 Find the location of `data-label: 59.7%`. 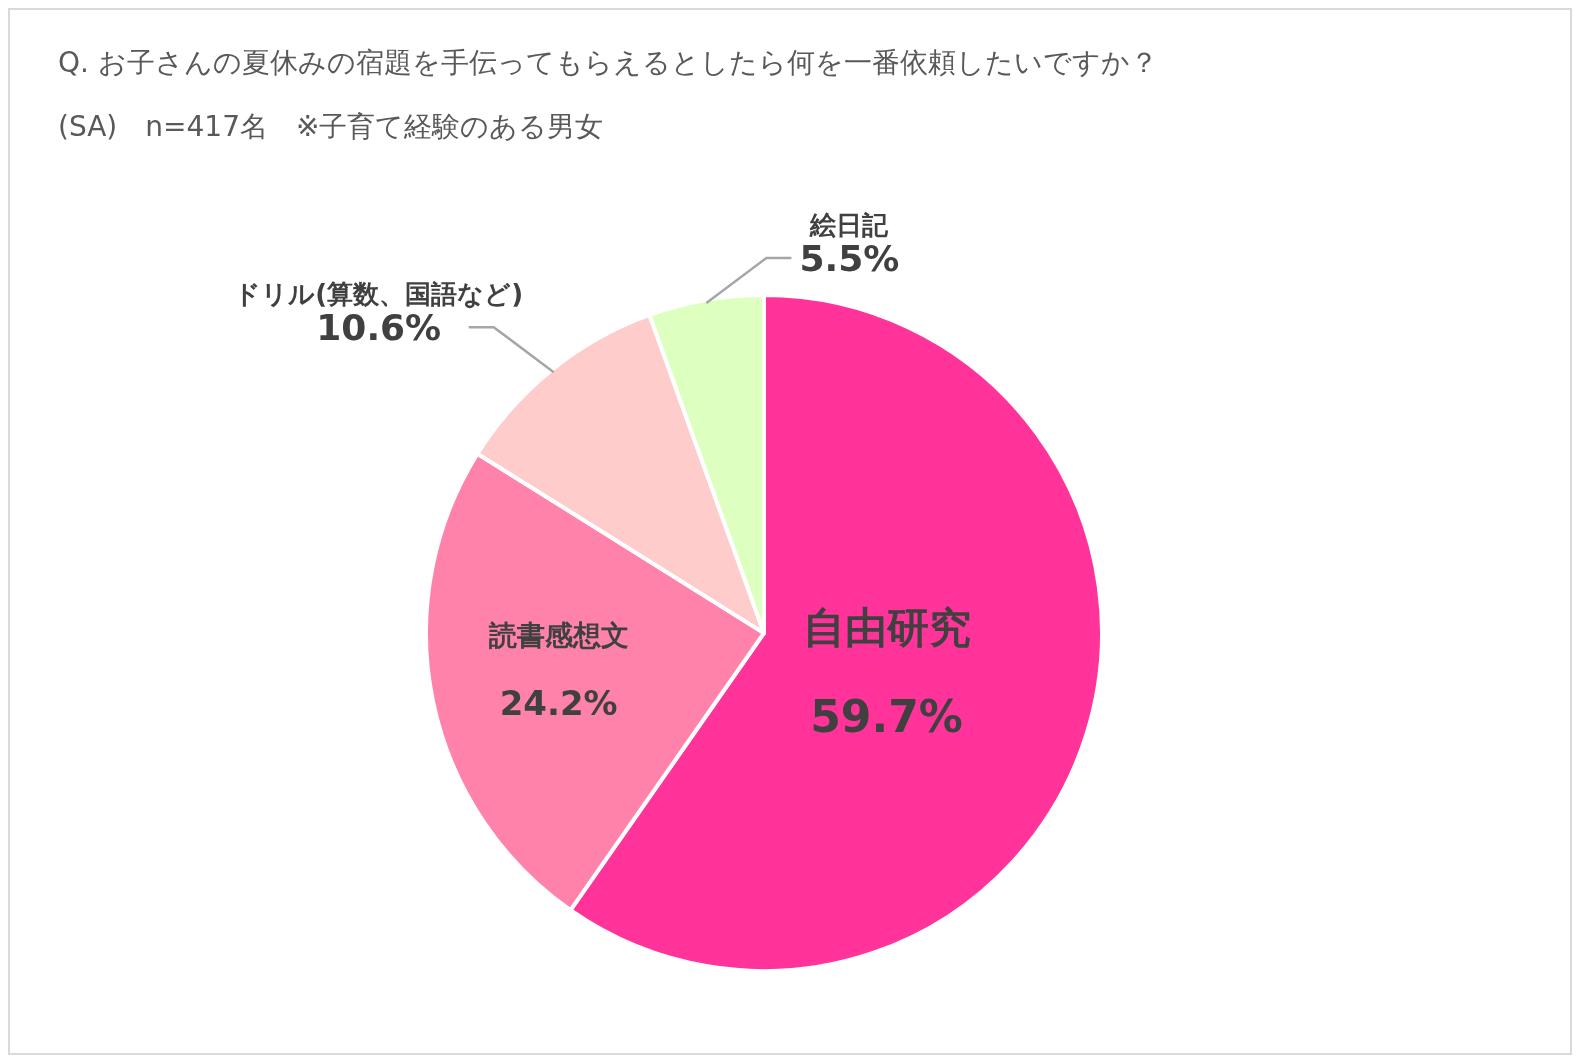

data-label: 59.7% is located at coordinates (886, 716).